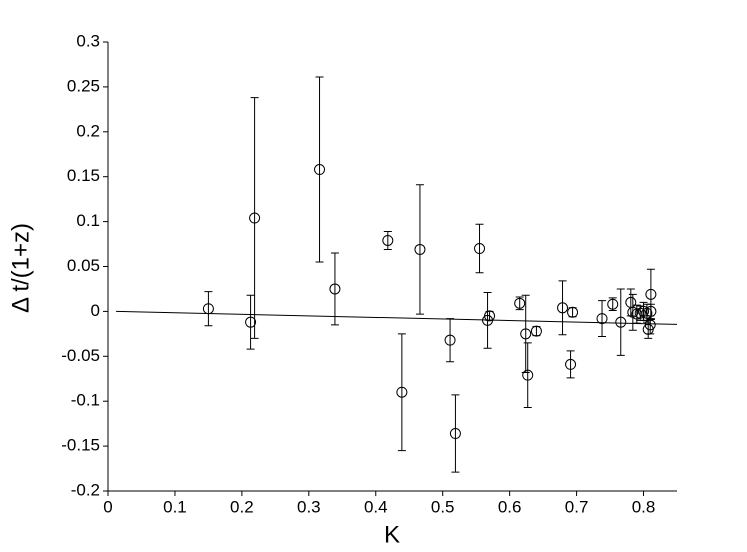 This screenshot has width=747, height=552. What do you see at coordinates (644, 506) in the screenshot?
I see `x-tick-label: 0.8` at bounding box center [644, 506].